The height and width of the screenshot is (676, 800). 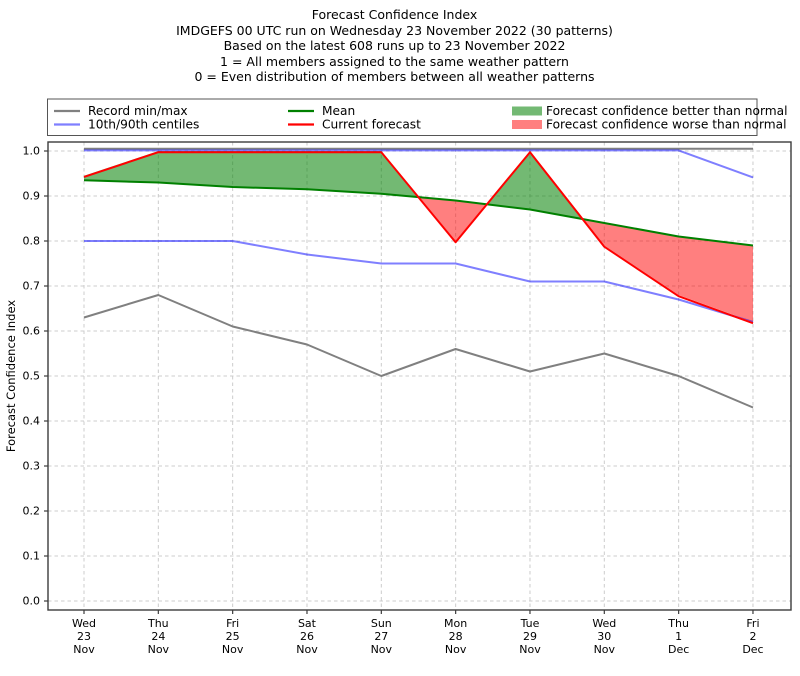 I want to click on y-tick-label: 0.0, so click(x=32, y=601).